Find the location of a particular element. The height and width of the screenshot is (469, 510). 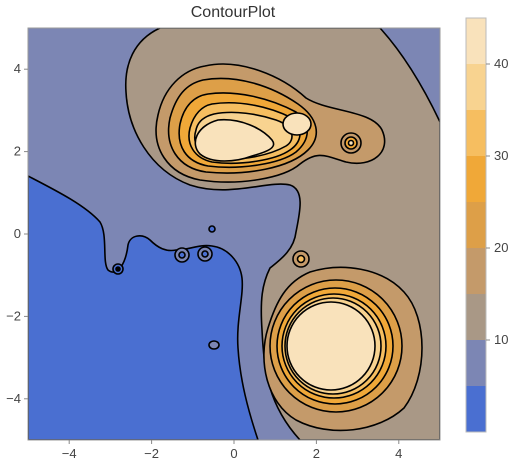

contour-trough-b-core is located at coordinates (205, 254).